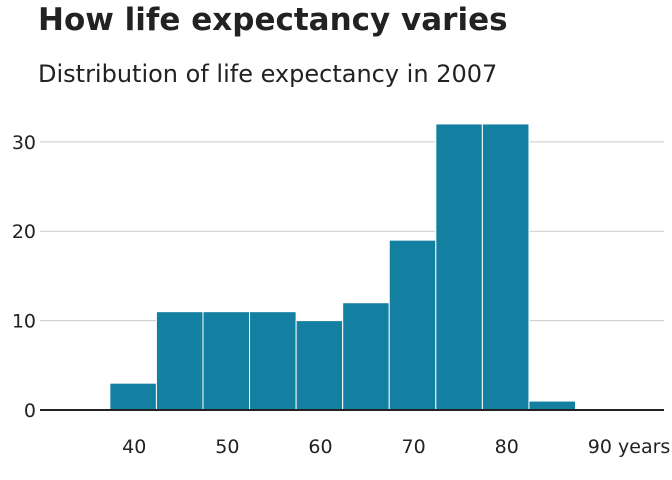 Image resolution: width=672 pixels, height=480 pixels. I want to click on y-tick-label: 0, so click(30, 411).